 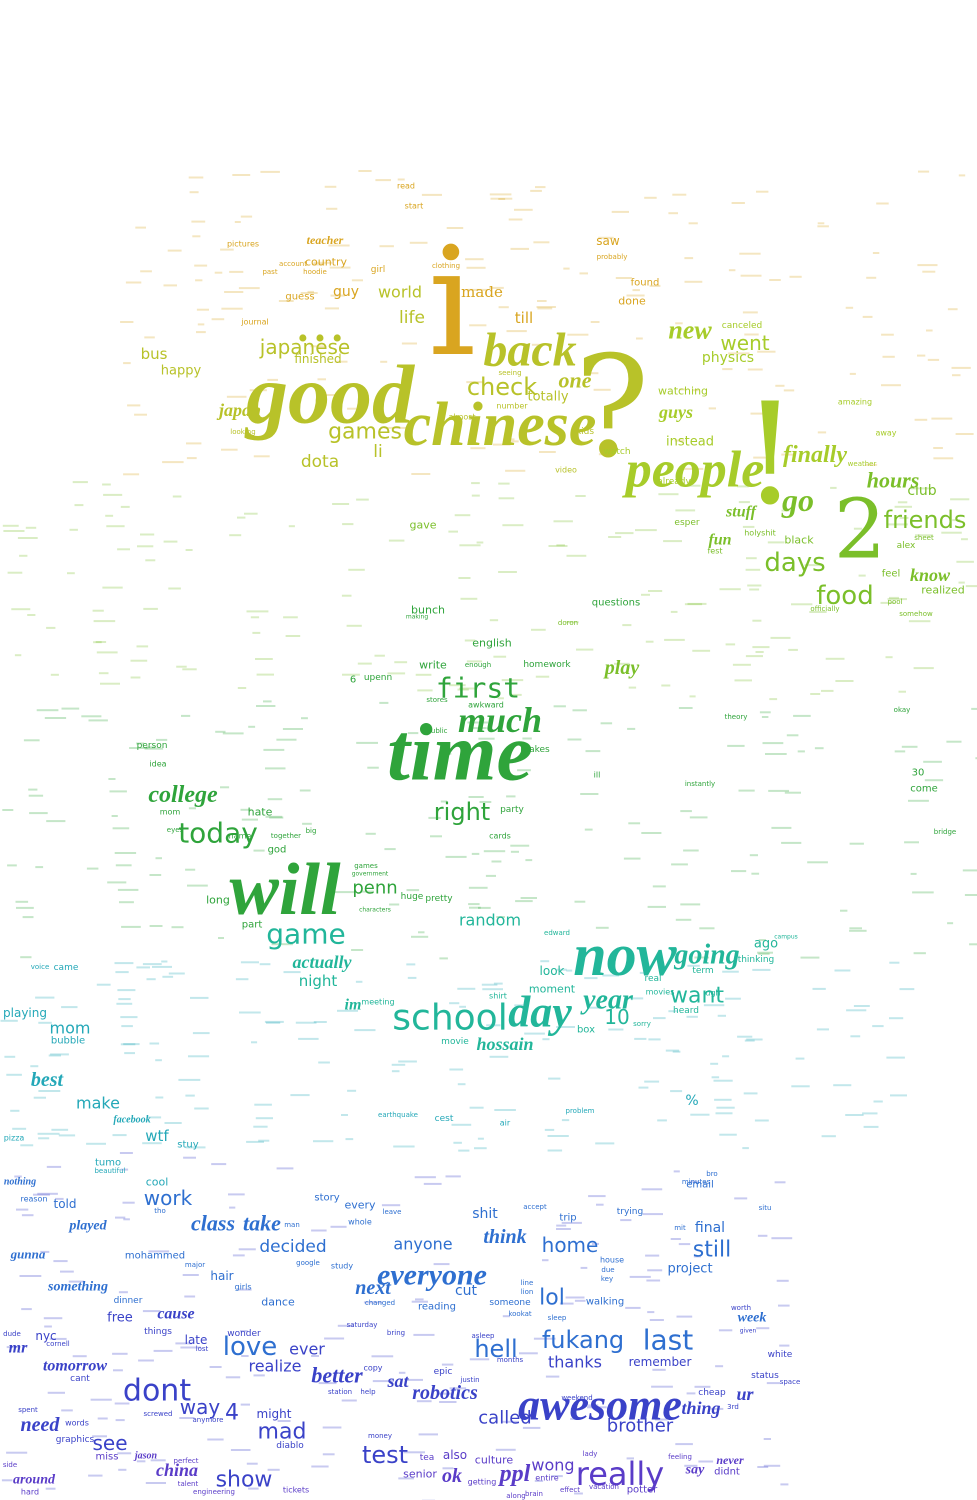 I want to click on word-bridge: bridge, so click(x=945, y=832).